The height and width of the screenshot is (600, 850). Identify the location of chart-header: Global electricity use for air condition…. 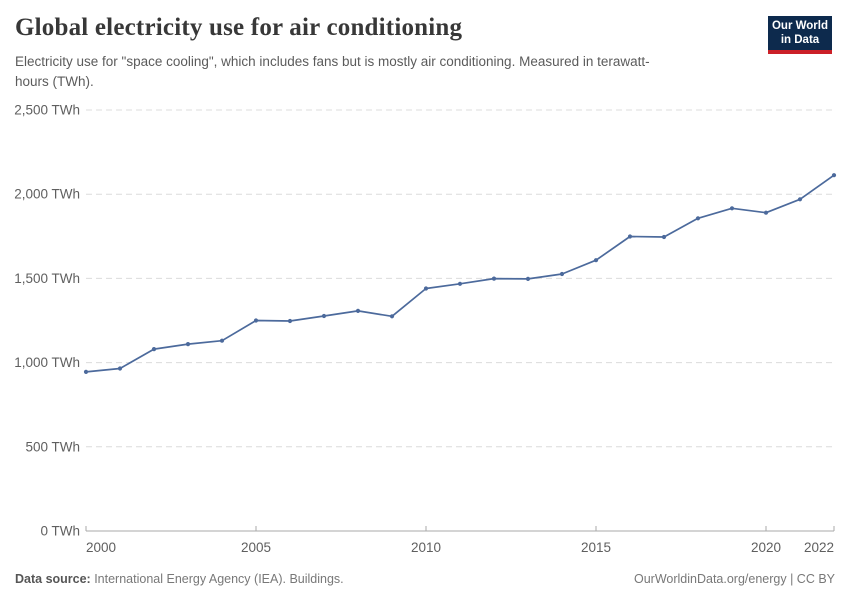
(377, 52).